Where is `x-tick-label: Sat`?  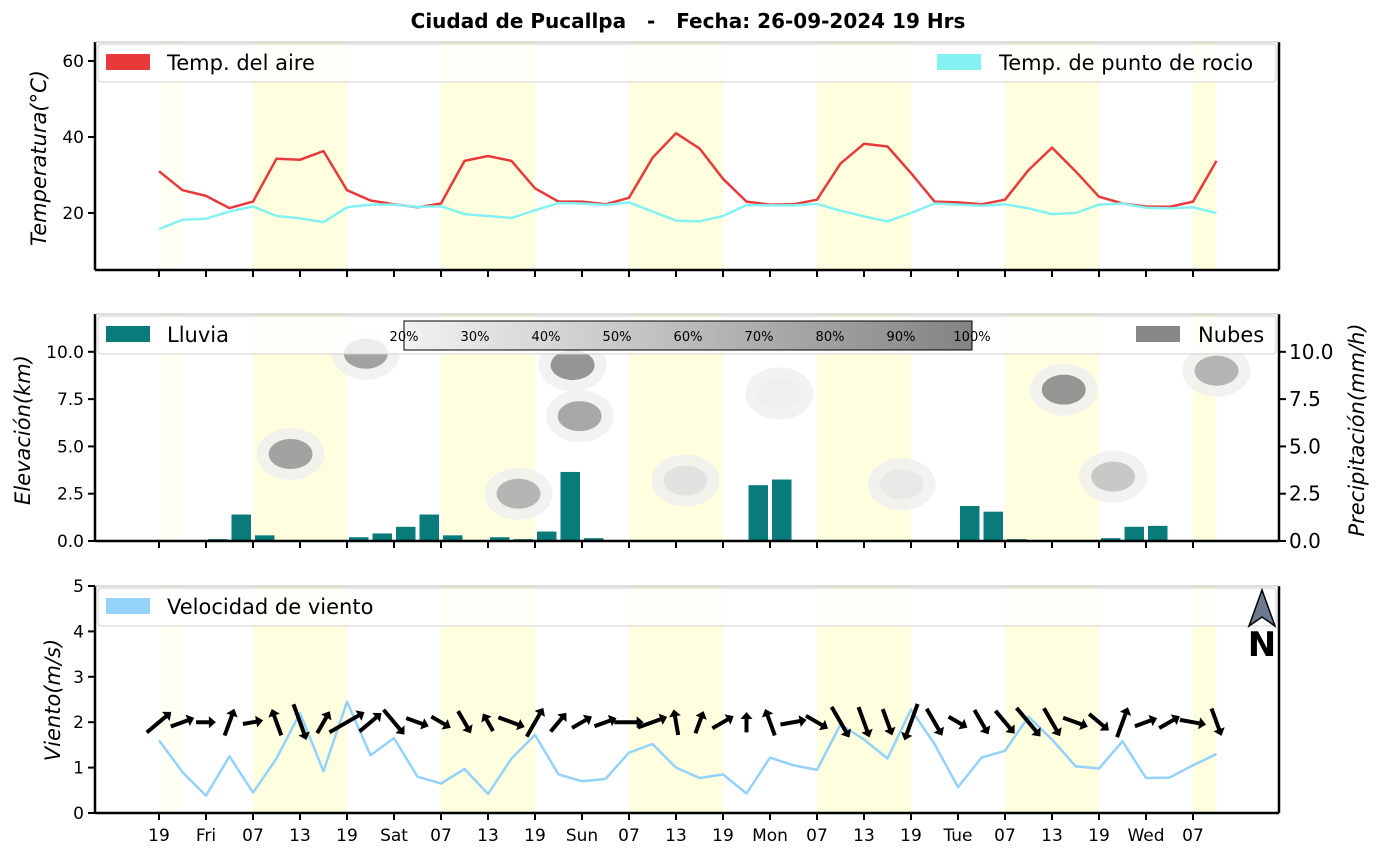 x-tick-label: Sat is located at coordinates (394, 836).